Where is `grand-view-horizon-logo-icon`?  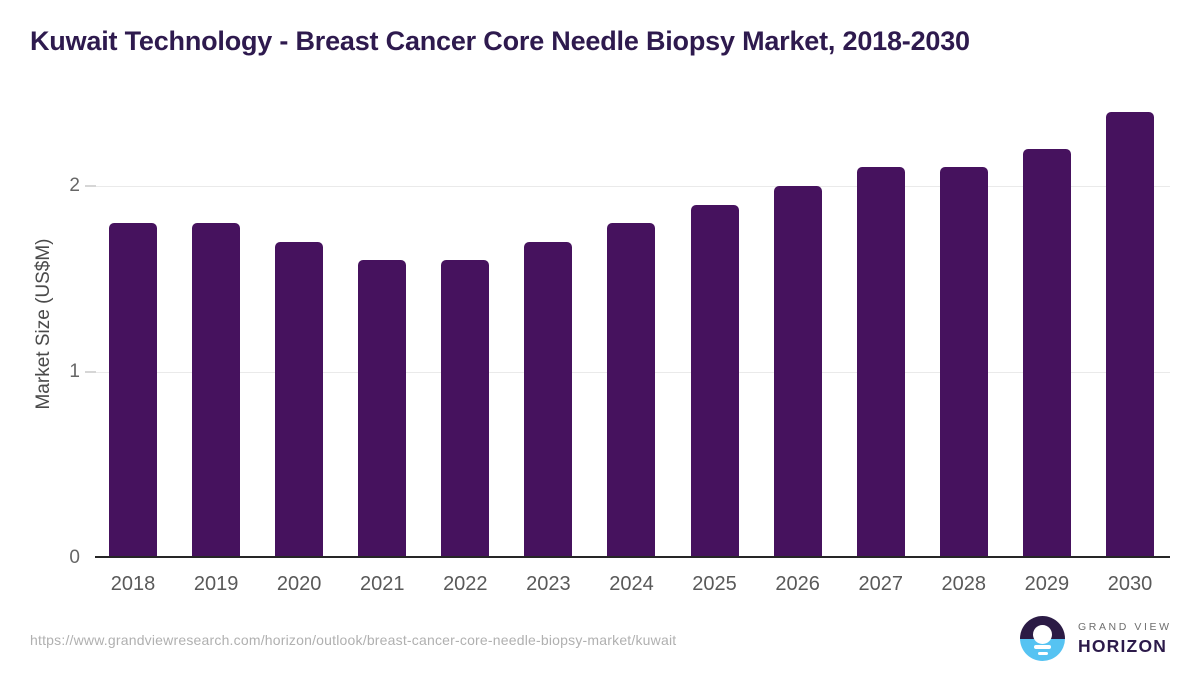
grand-view-horizon-logo-icon is located at coordinates (1042, 638).